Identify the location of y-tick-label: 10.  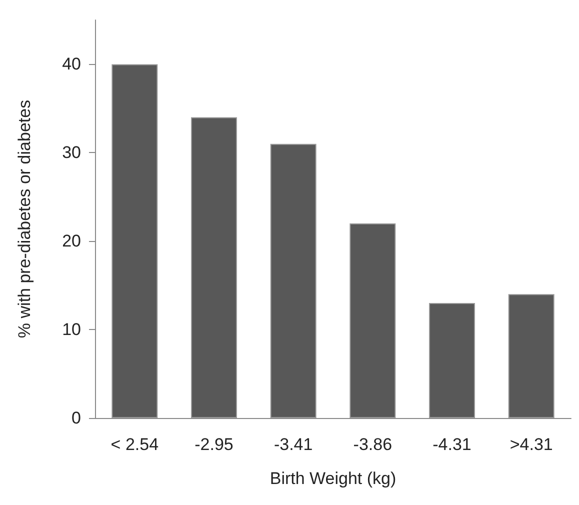
(71, 330).